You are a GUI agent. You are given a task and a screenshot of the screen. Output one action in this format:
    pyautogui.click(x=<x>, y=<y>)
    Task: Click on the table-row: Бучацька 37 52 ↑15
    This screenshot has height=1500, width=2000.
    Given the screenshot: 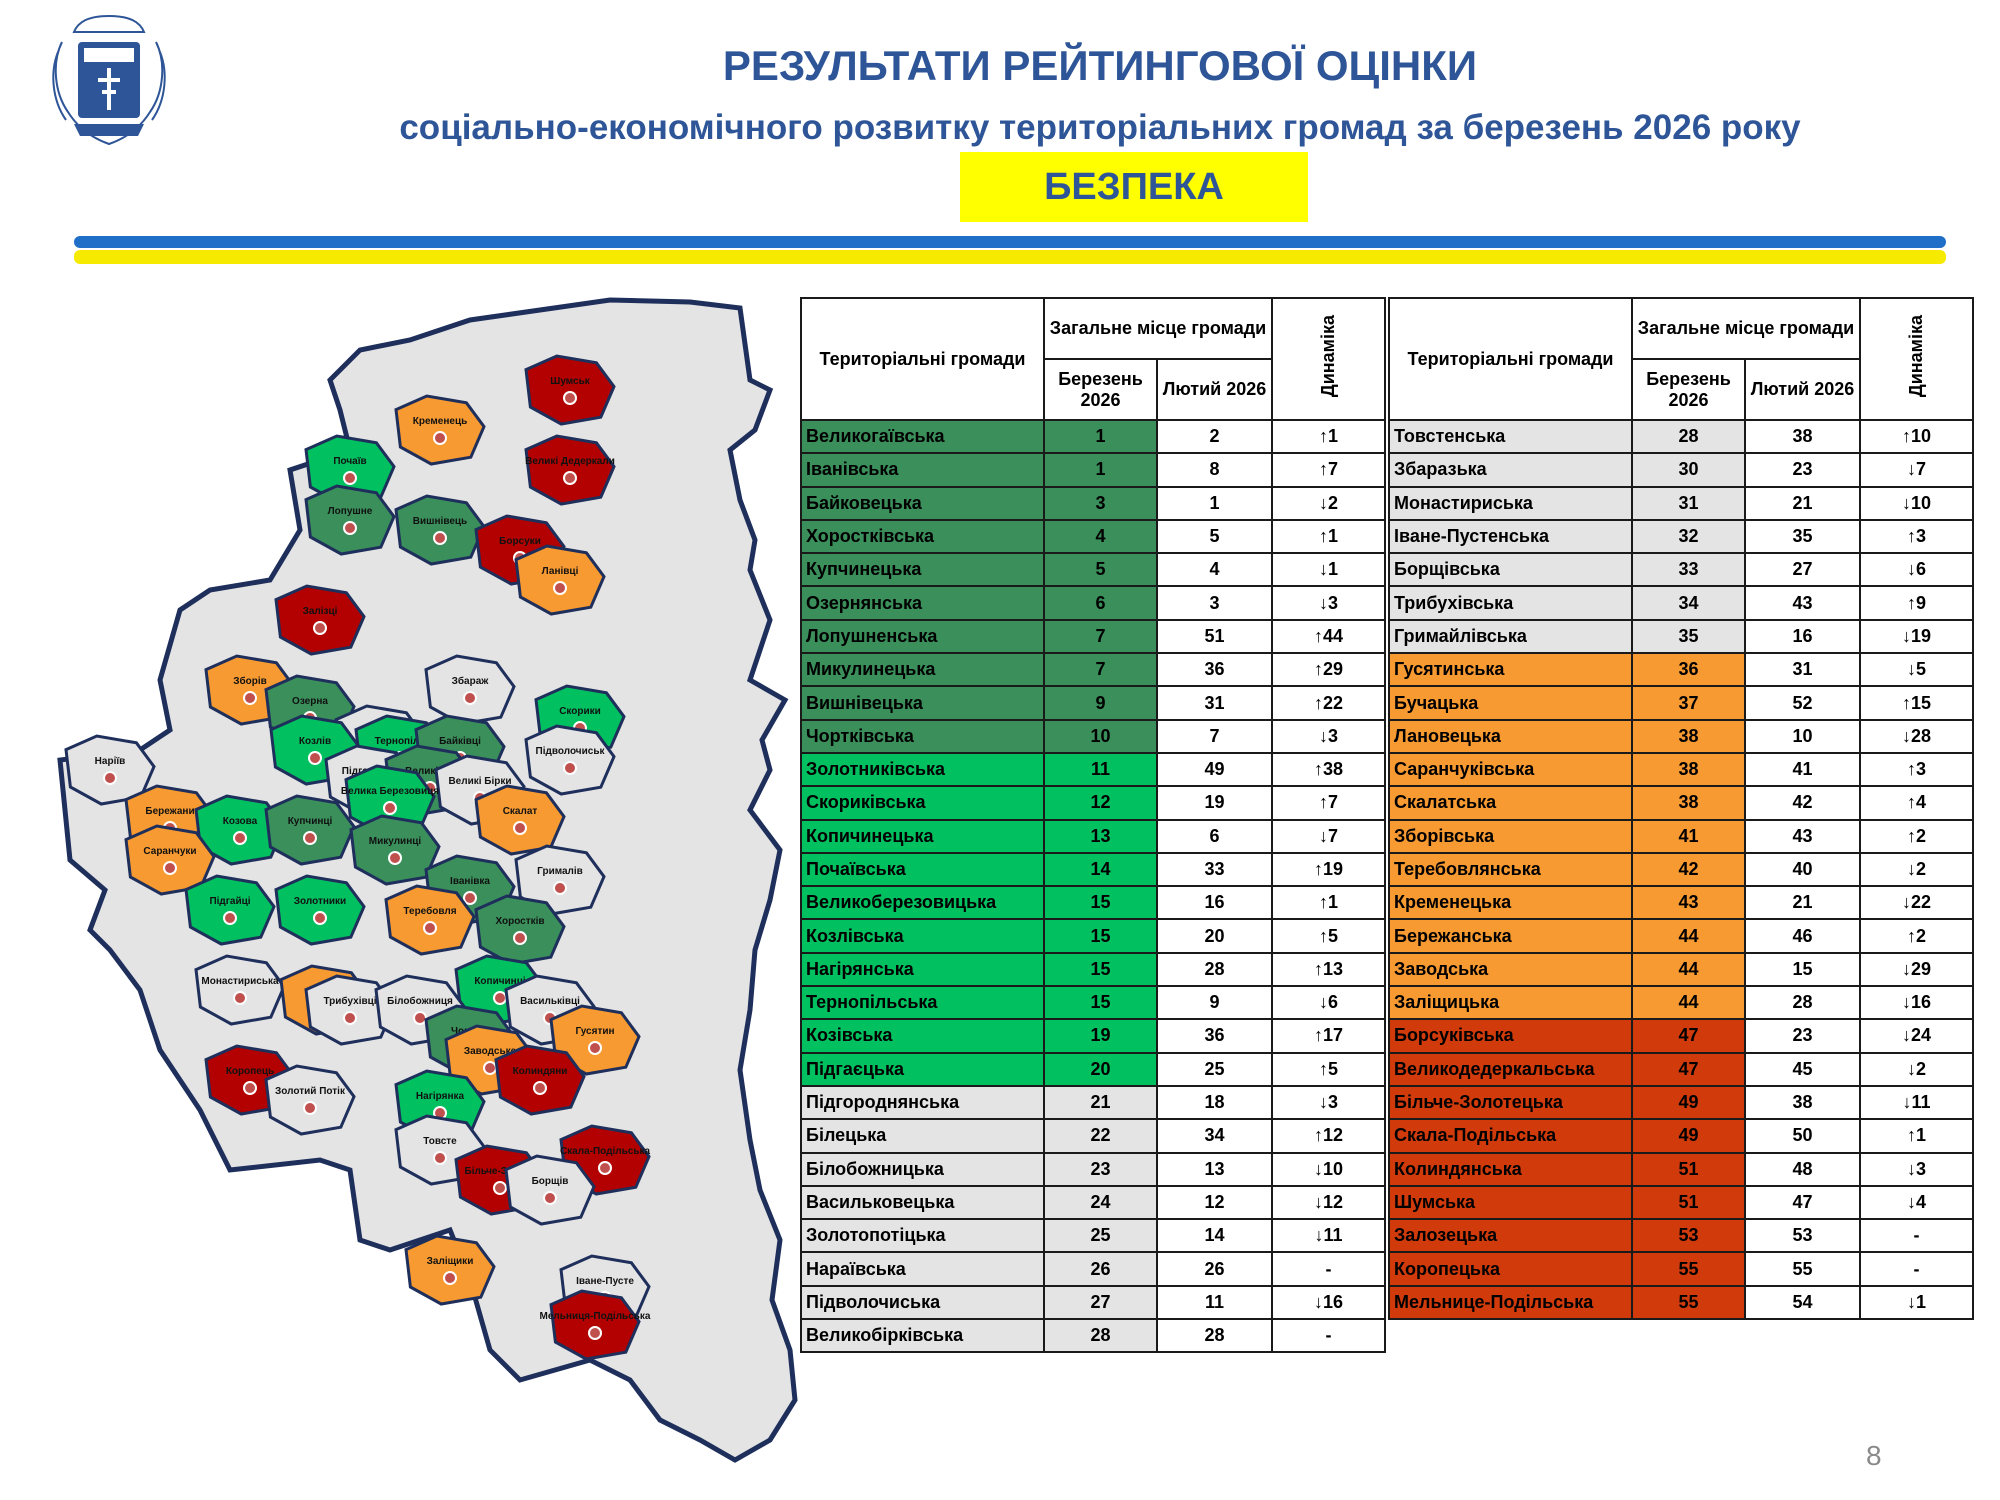 What is the action you would take?
    pyautogui.click(x=1681, y=703)
    